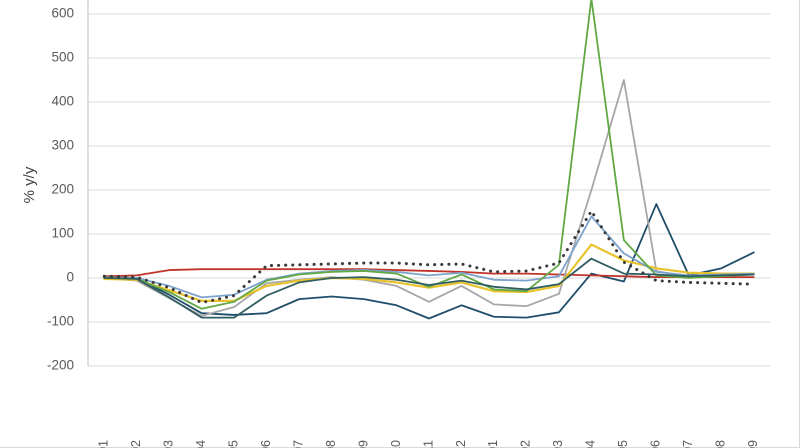 The image size is (800, 448). Describe the element at coordinates (62, 145) in the screenshot. I see `y-tick-label: 300` at that location.